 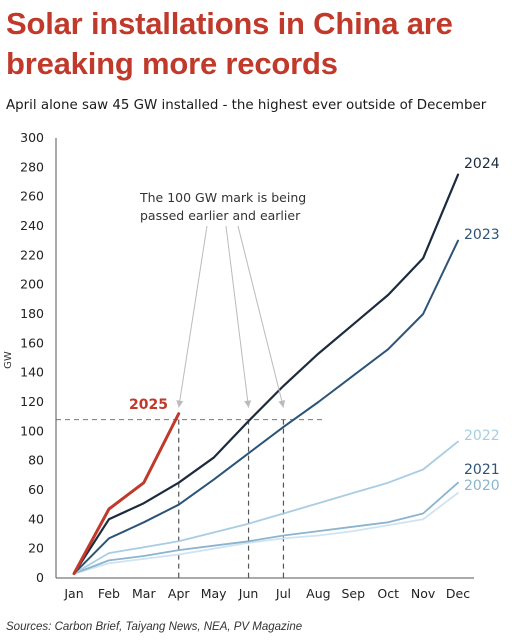 What do you see at coordinates (458, 593) in the screenshot?
I see `x-tick-label: Dec` at bounding box center [458, 593].